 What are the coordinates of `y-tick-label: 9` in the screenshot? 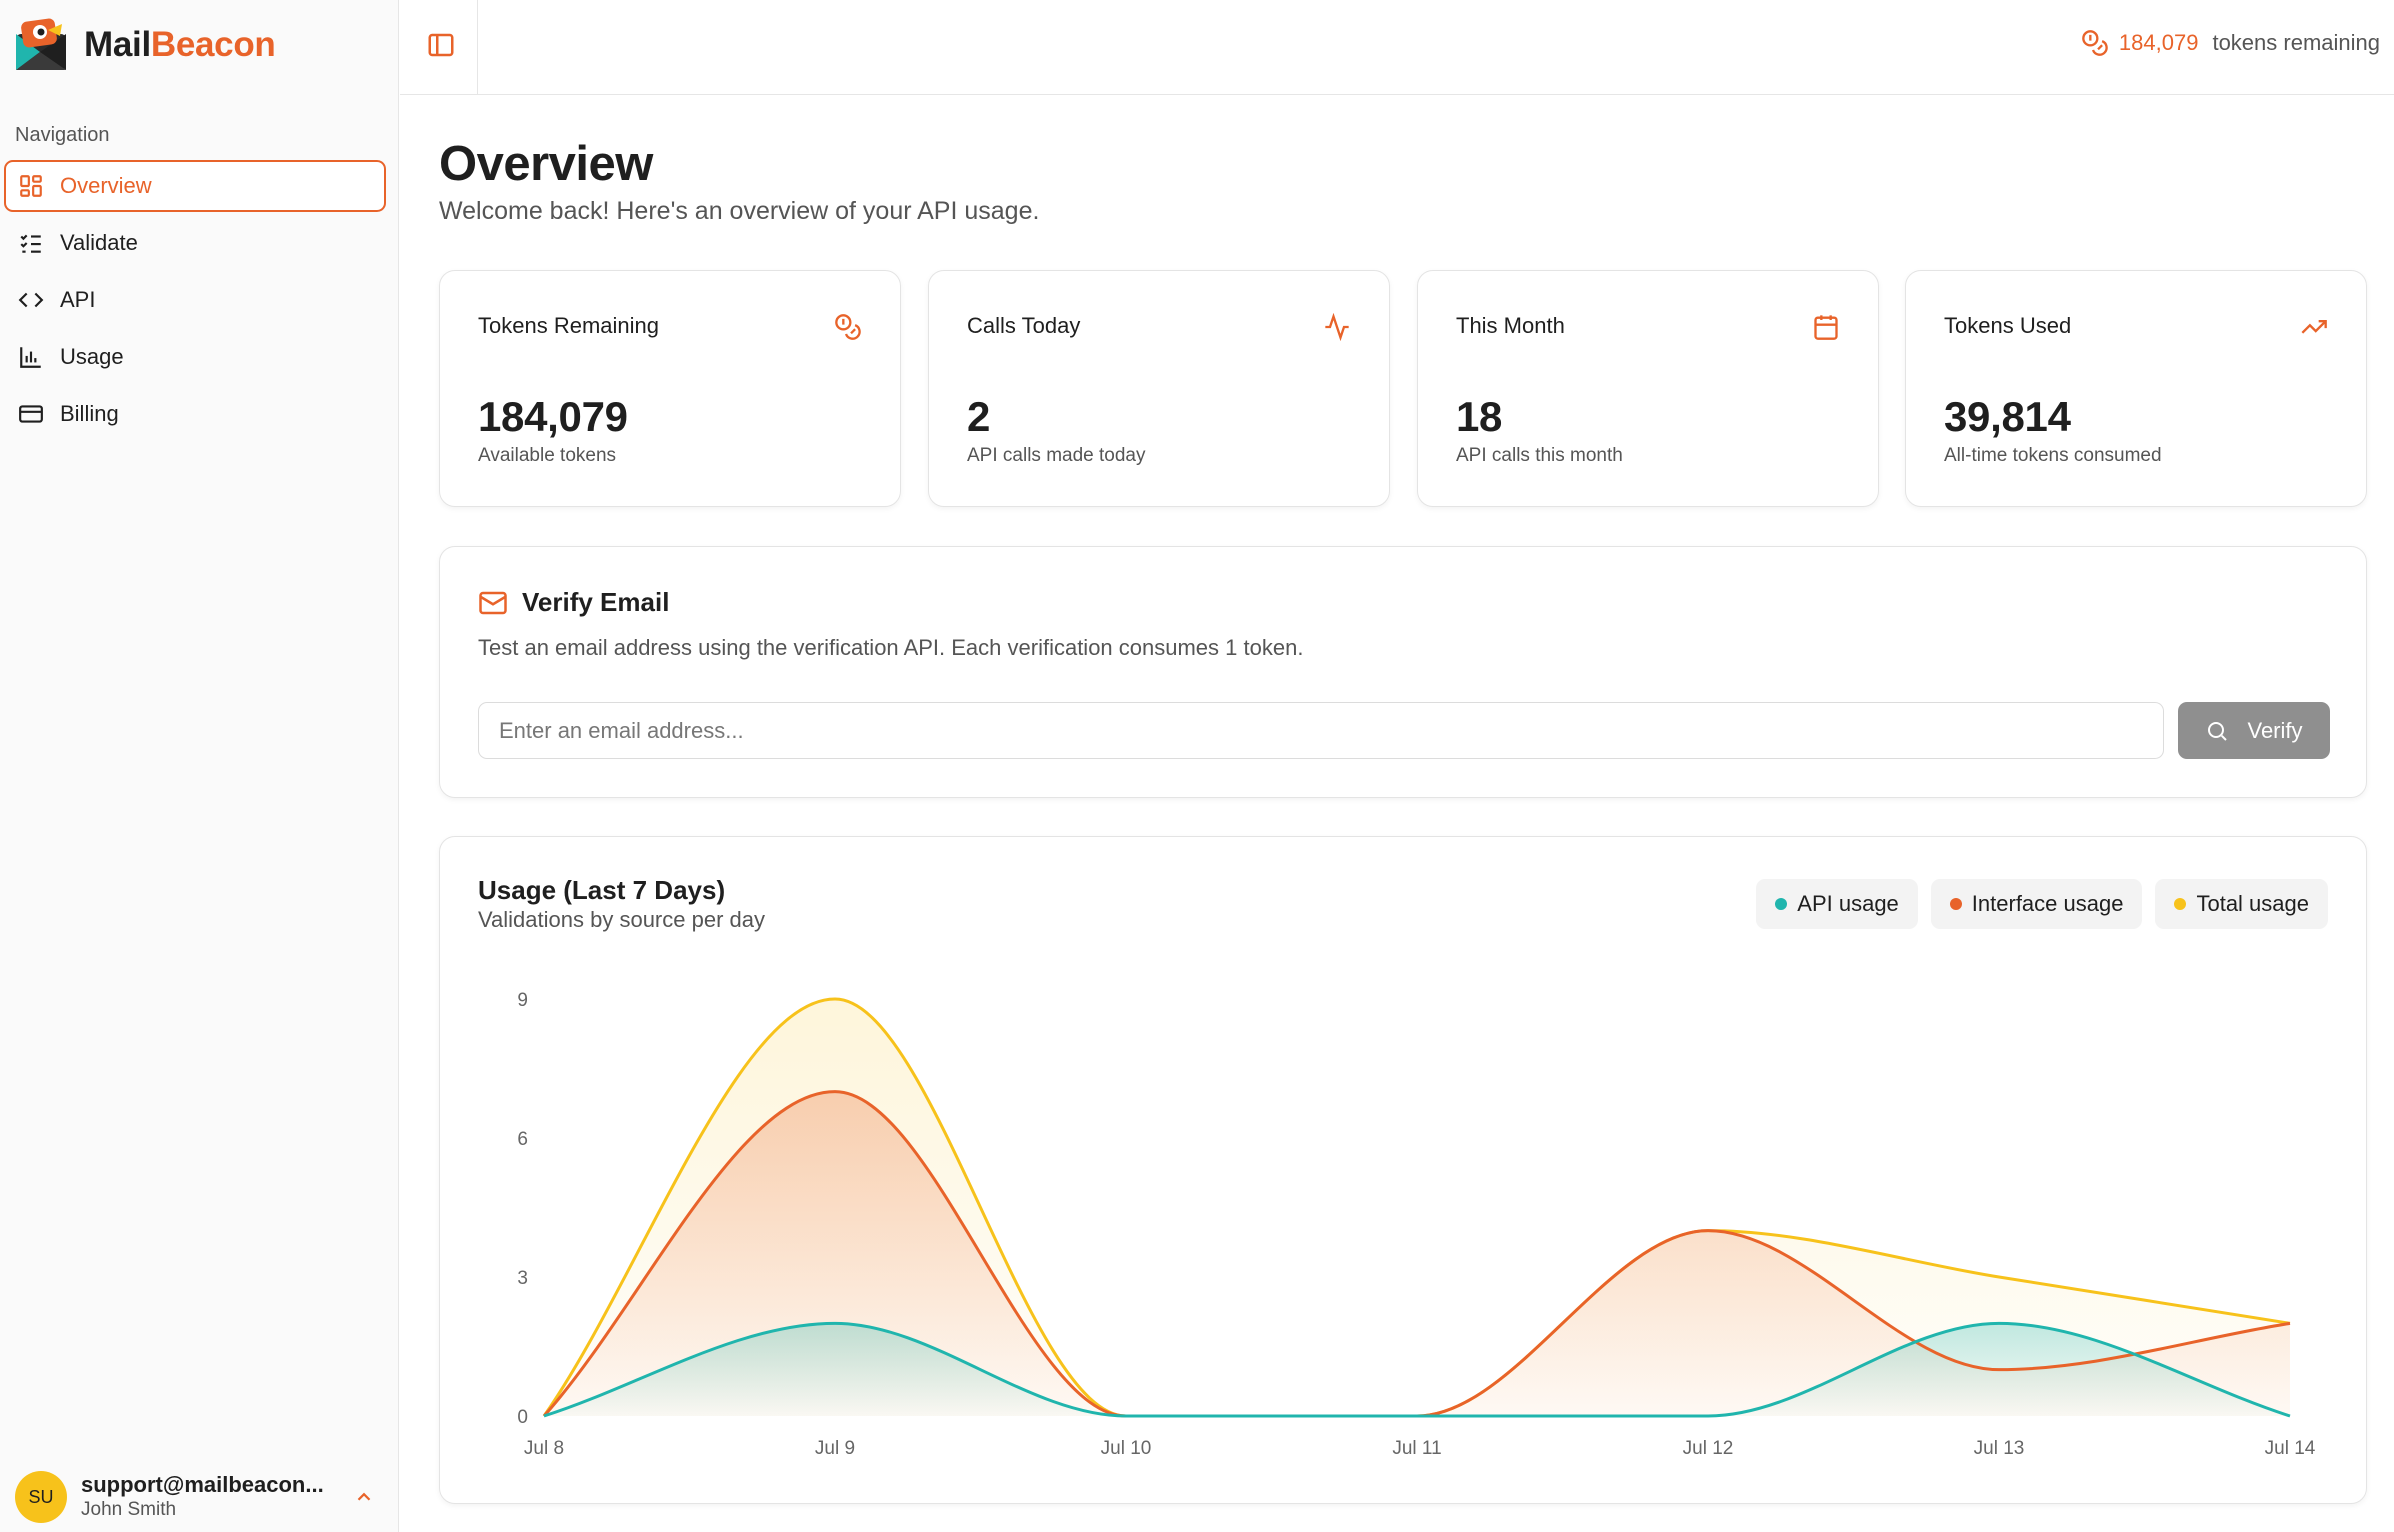 It's located at (522, 1000).